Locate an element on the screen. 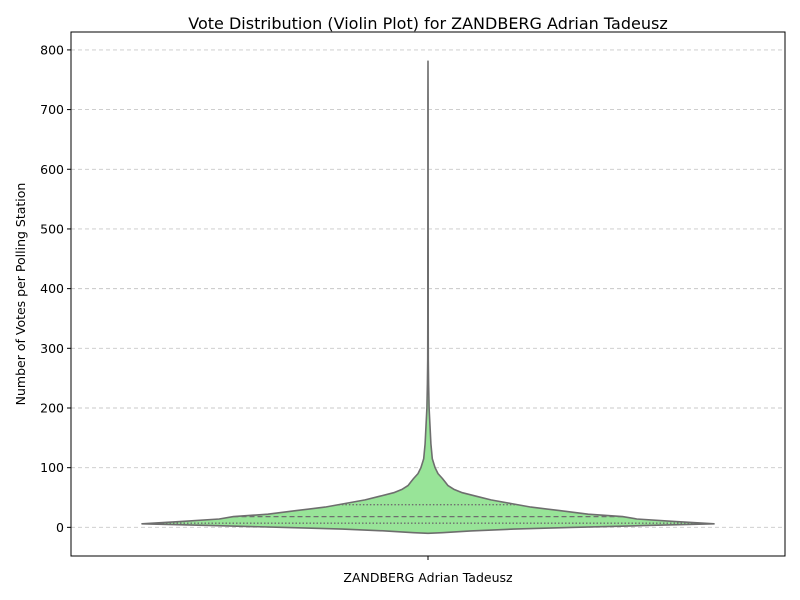 The width and height of the screenshot is (800, 600). y-tick-label: 600 is located at coordinates (52, 169).